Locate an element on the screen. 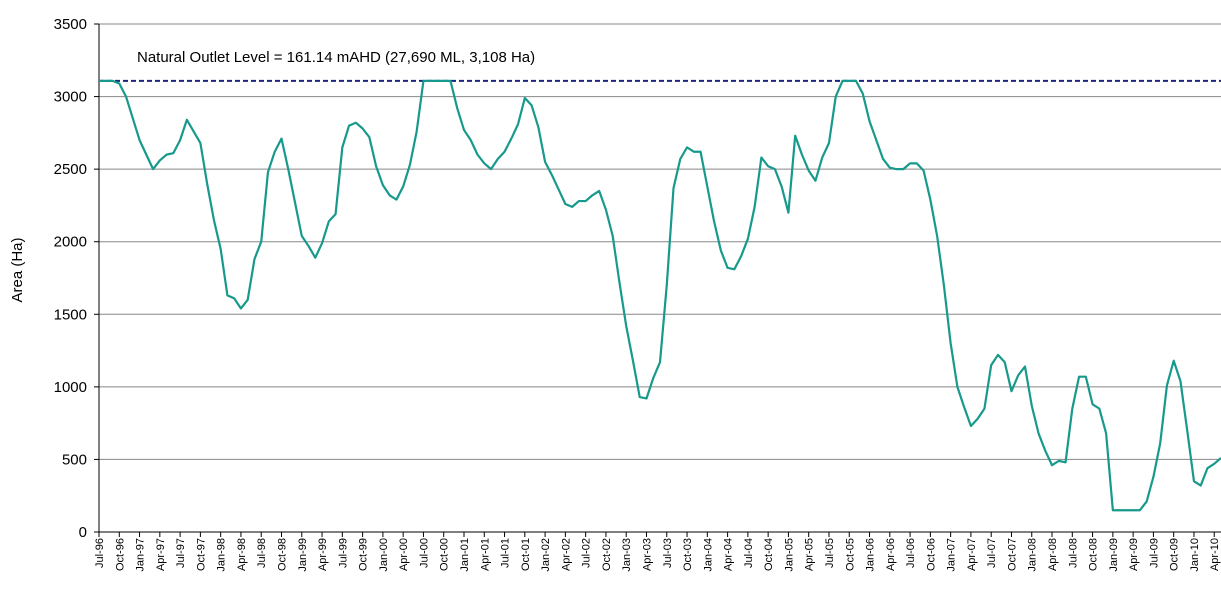 Image resolution: width=1221 pixels, height=593 pixels. x-tick-label: Jan-08 is located at coordinates (1033, 555).